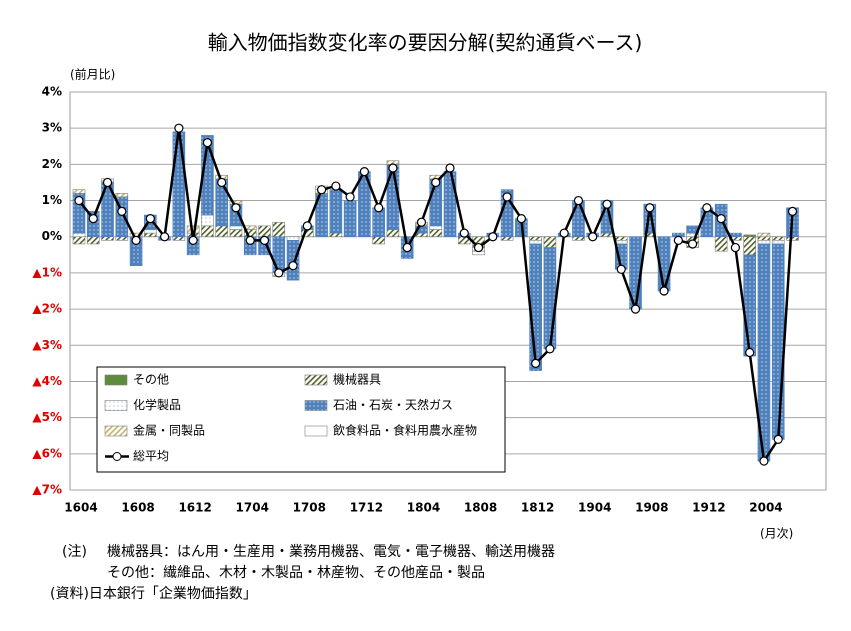 This screenshot has height=631, width=851. Describe the element at coordinates (52, 164) in the screenshot. I see `y-tick-label: 2%` at that location.